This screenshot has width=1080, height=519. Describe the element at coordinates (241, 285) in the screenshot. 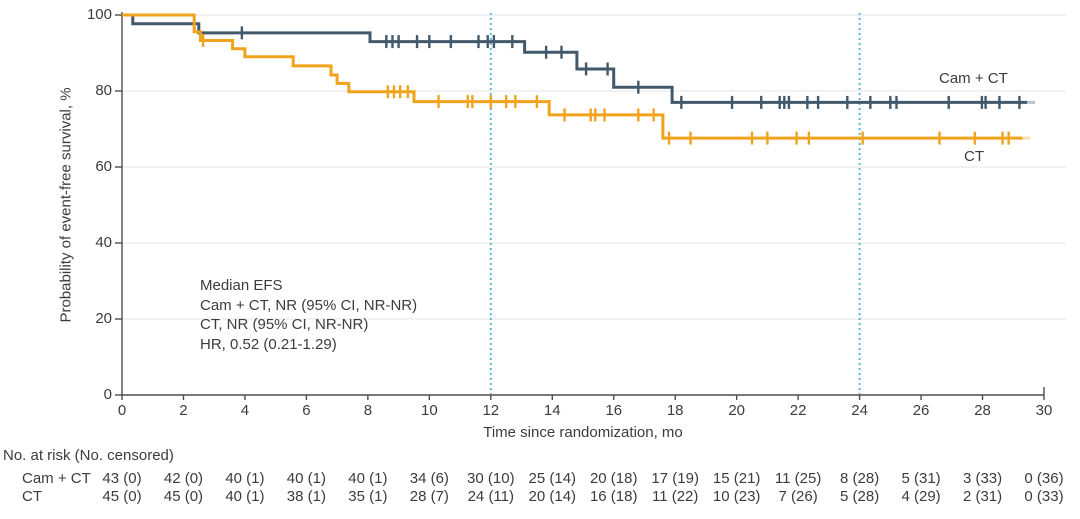

I see `annotation-line-median-efs: Median EFS` at that location.